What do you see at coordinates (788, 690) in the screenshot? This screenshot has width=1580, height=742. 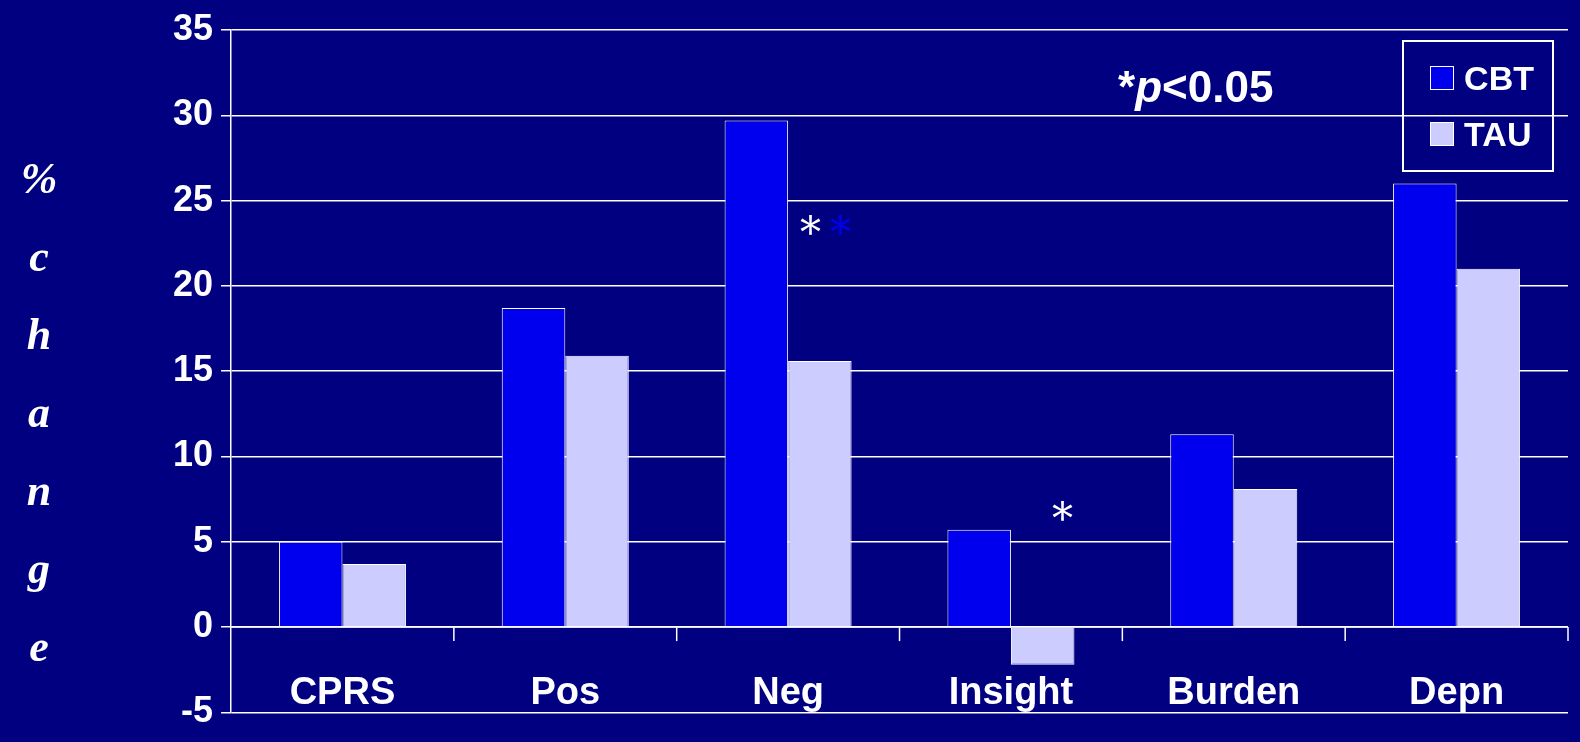 I see `x-tick-label: Neg` at bounding box center [788, 690].